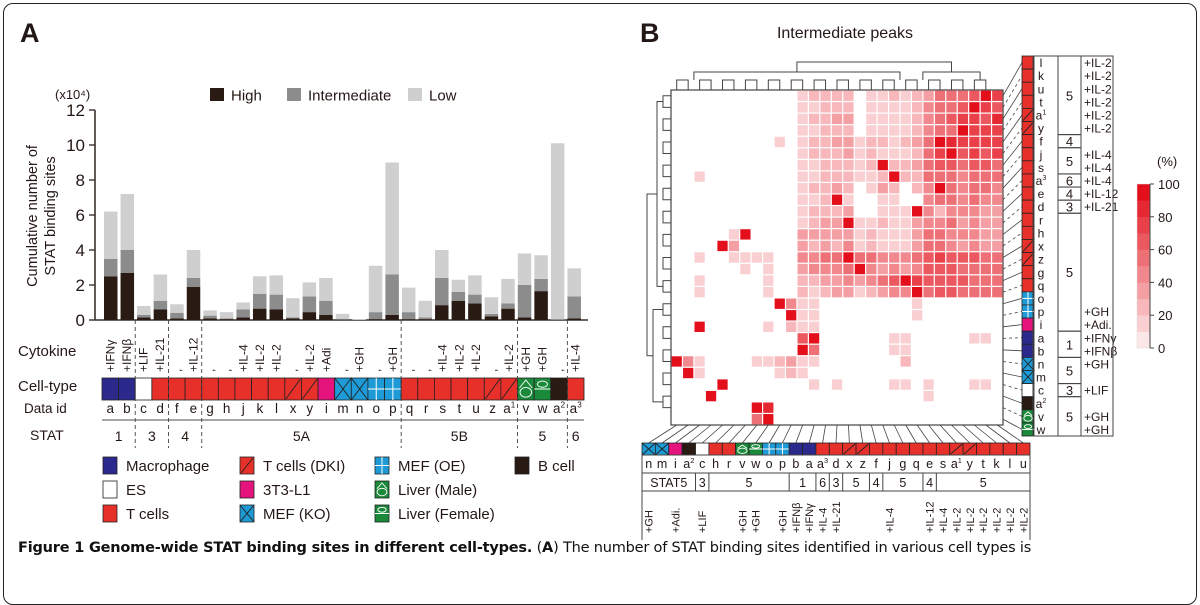 This screenshot has height=605, width=1200. I want to click on heatmap-cell-a-a, so click(814, 338).